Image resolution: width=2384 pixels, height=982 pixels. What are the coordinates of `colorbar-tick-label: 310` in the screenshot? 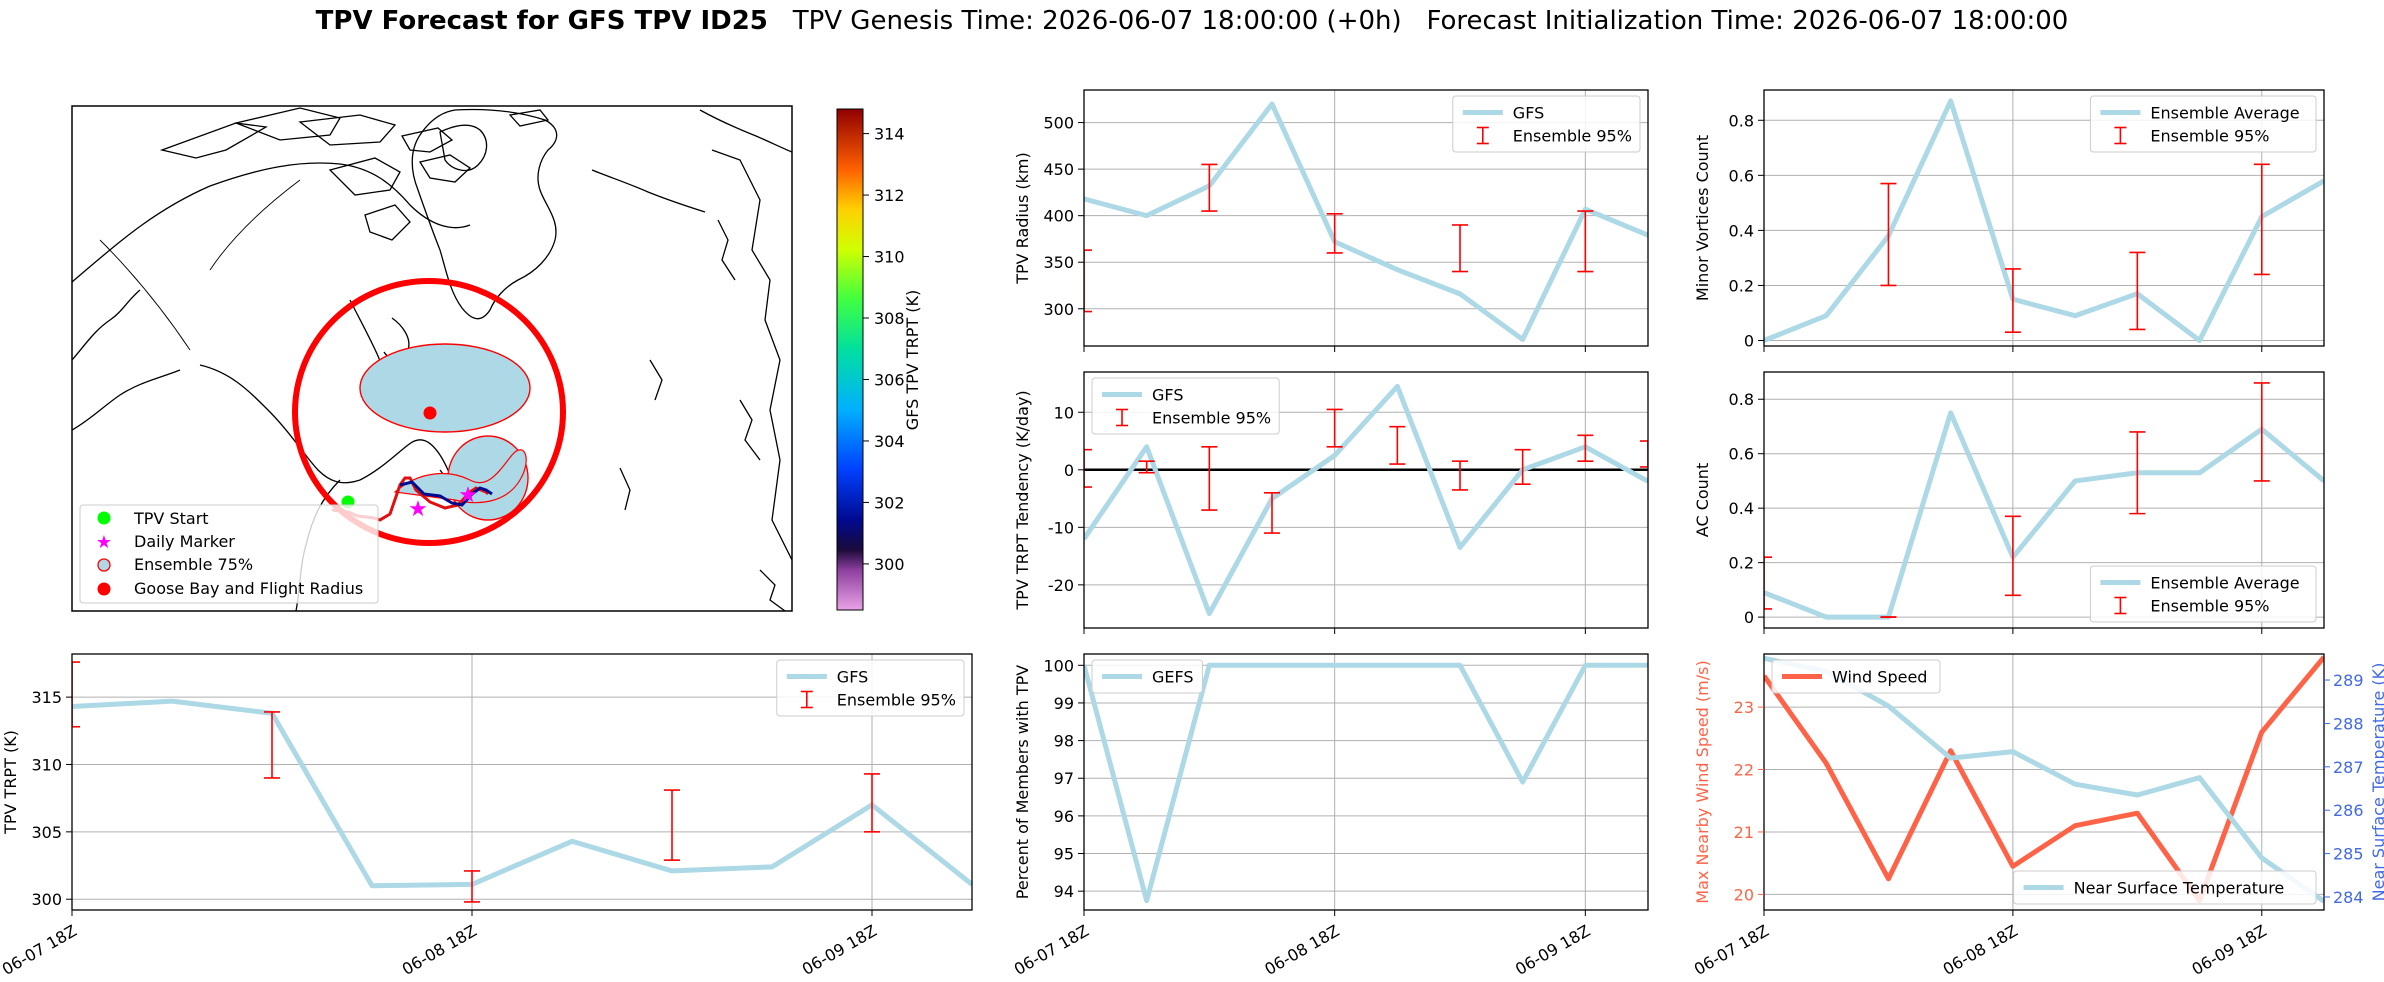 It's located at (889, 257).